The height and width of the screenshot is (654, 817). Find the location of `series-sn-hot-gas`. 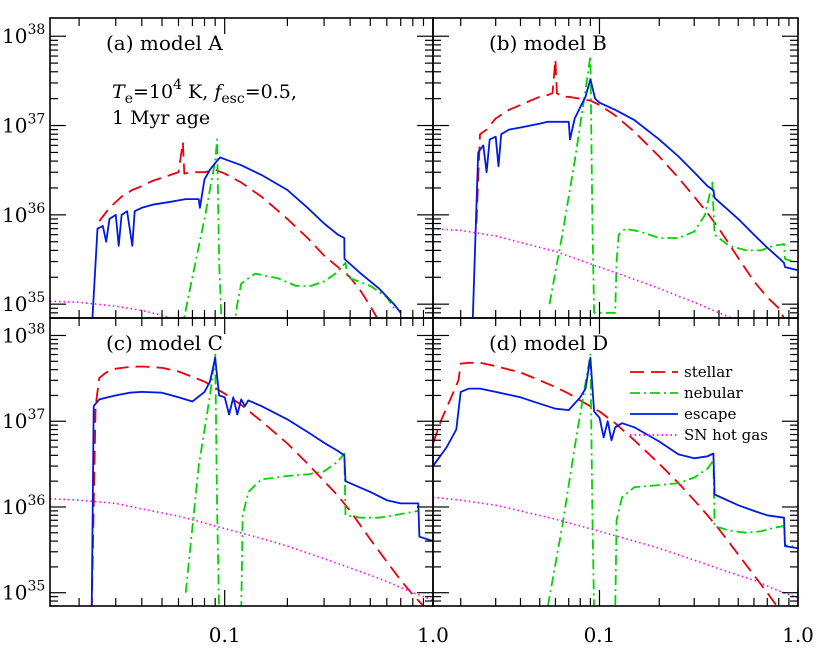

series-sn-hot-gas is located at coordinates (583, 272).